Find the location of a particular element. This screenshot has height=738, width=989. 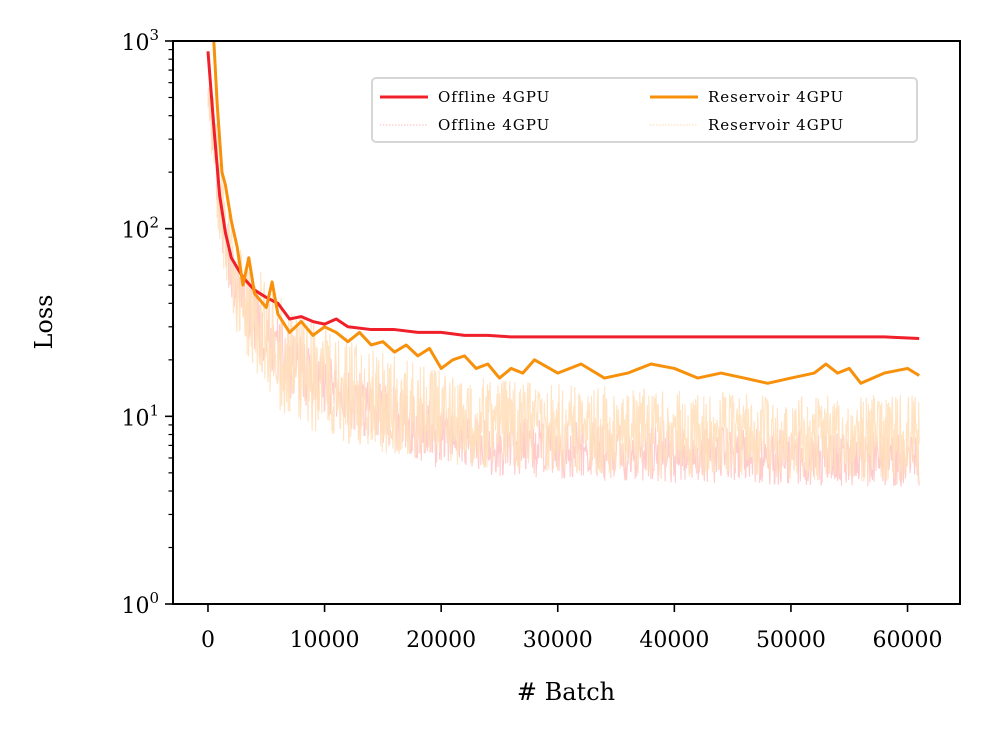

x-axis-ticks: 0 10000 20000 30000 40000 50000 60000 is located at coordinates (572, 628).